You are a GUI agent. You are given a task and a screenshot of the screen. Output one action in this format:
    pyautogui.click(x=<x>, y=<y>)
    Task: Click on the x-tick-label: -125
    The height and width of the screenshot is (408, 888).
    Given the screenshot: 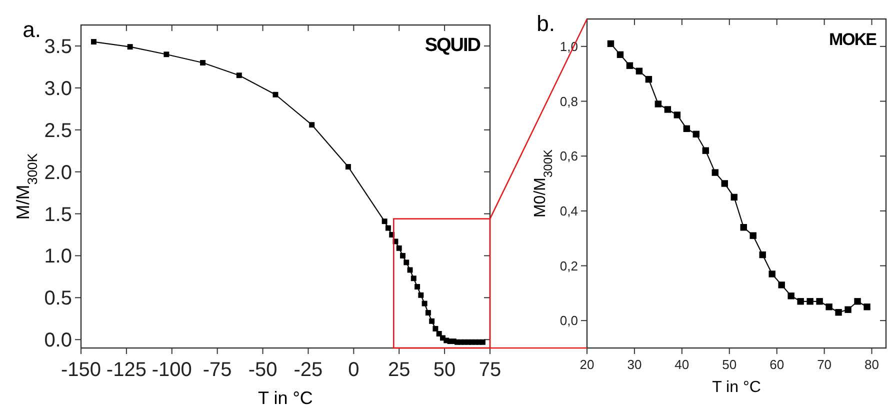 What is the action you would take?
    pyautogui.click(x=126, y=370)
    